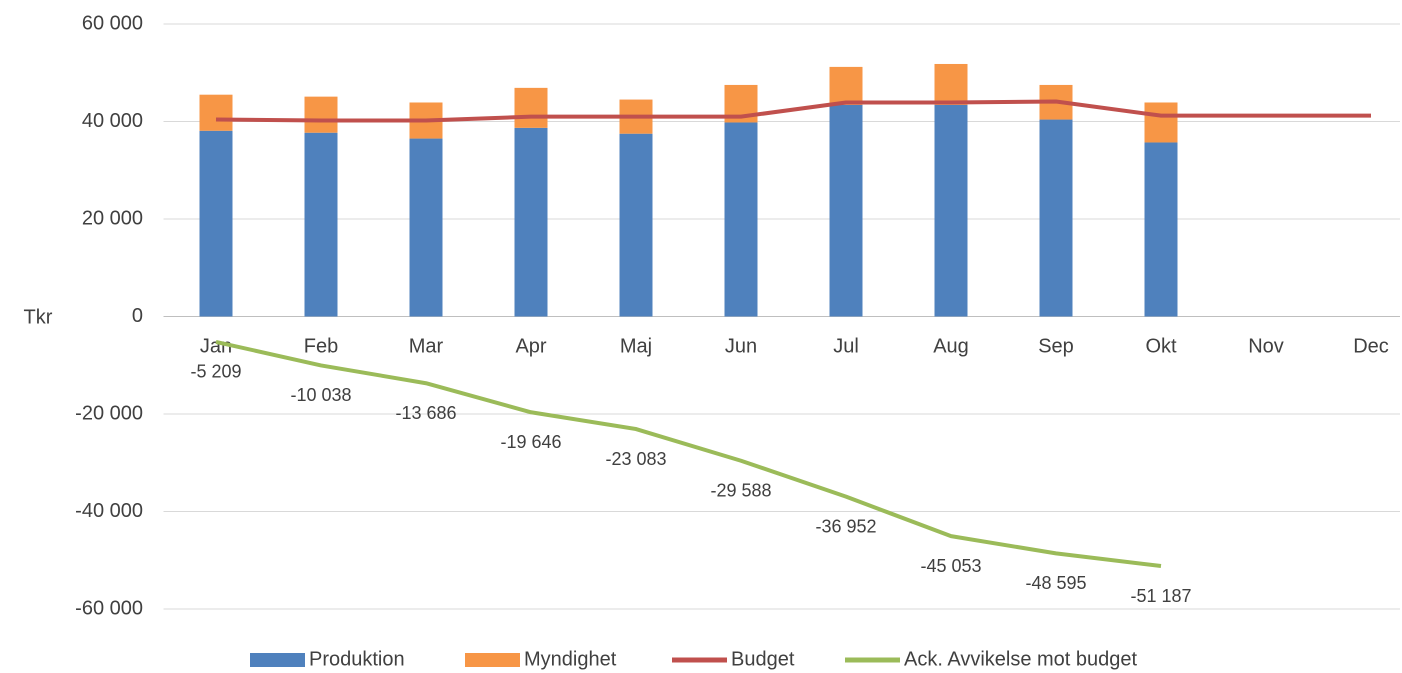 This screenshot has width=1402, height=673. What do you see at coordinates (846, 346) in the screenshot?
I see `x-tick-label: Jul` at bounding box center [846, 346].